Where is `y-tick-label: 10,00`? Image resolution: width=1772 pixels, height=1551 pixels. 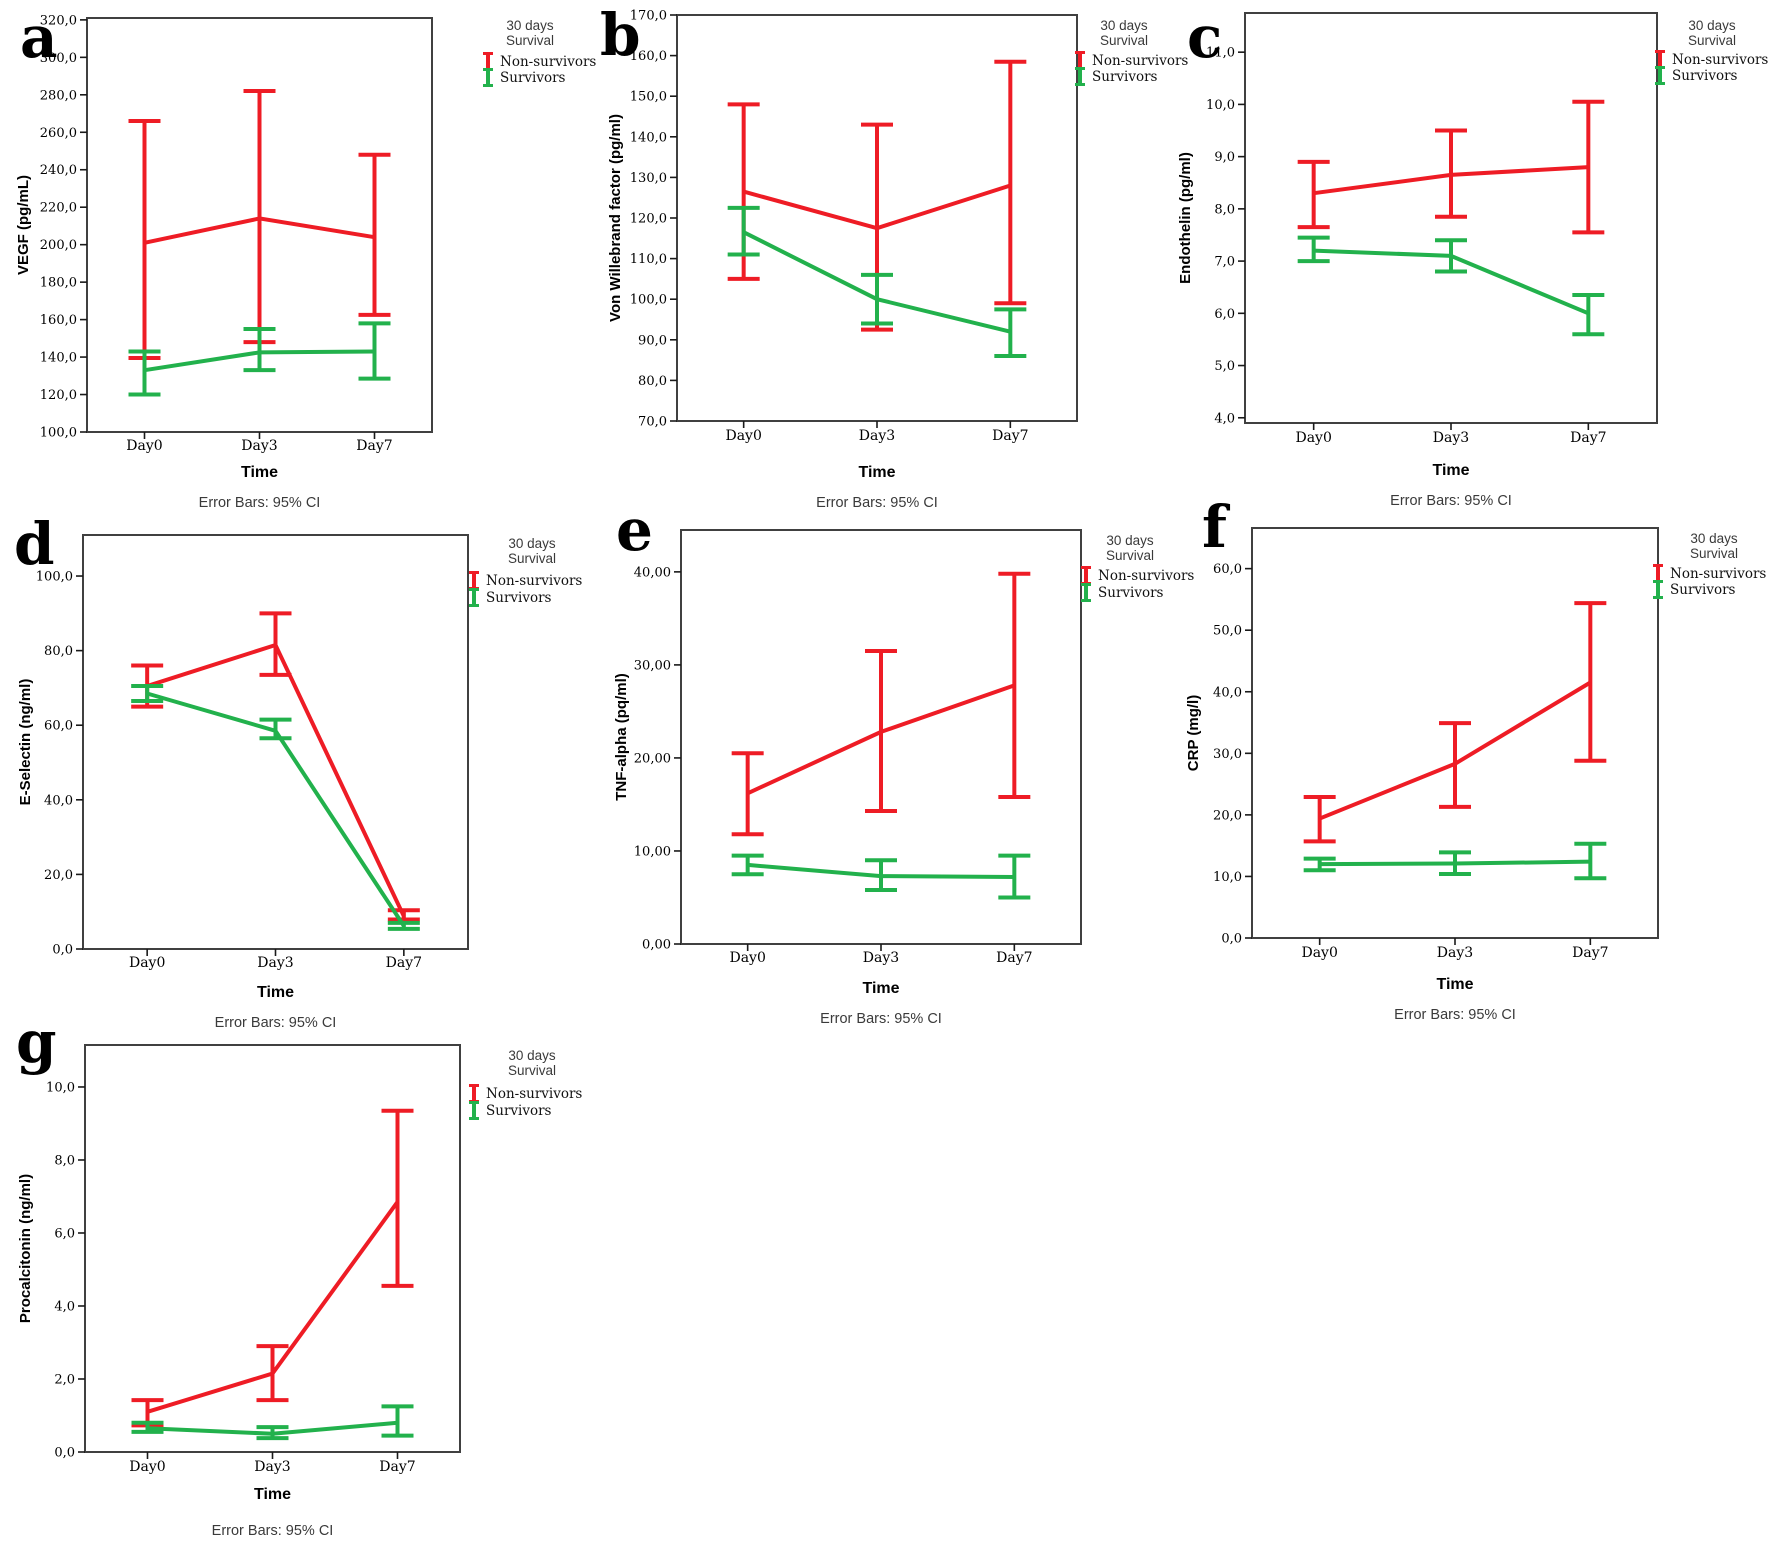 y-tick-label: 10,00 is located at coordinates (652, 851).